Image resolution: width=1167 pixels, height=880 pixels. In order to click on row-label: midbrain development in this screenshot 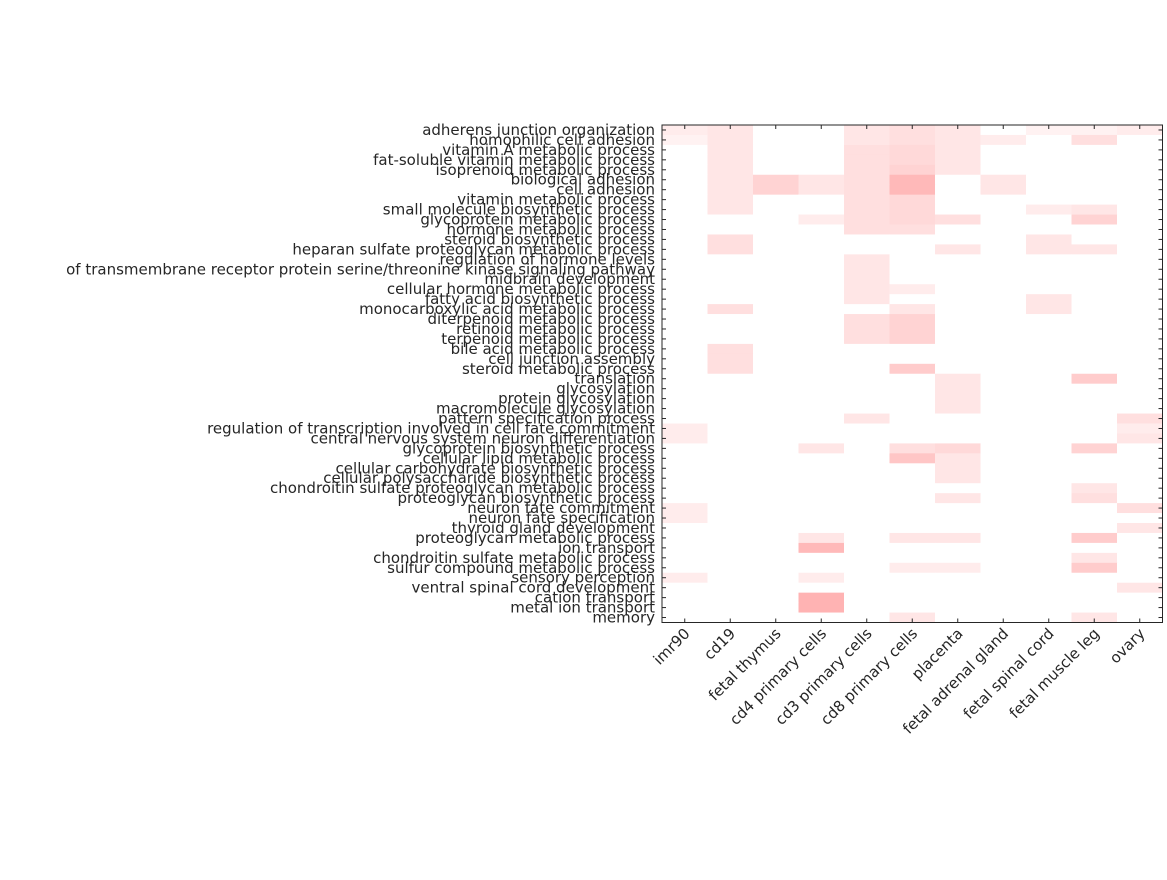, I will do `click(569, 279)`.